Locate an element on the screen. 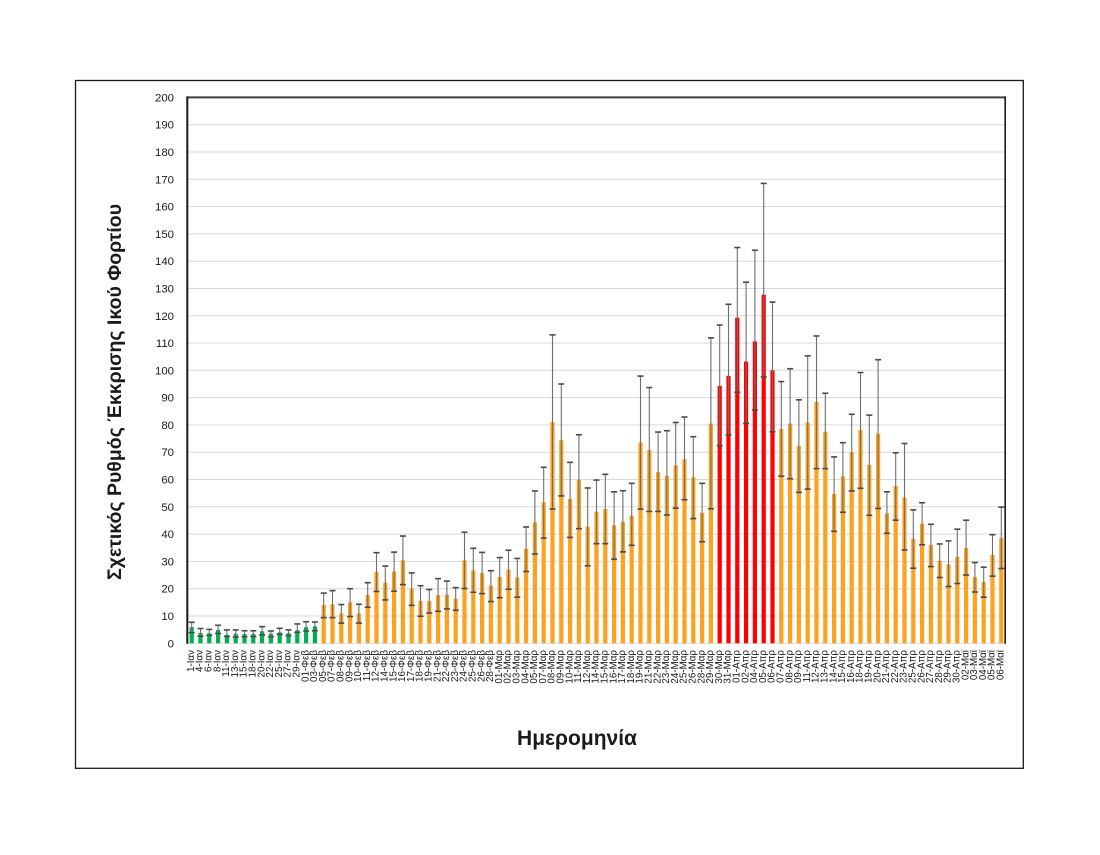  svg-text: 02-Μαρ is located at coordinates (508, 667).